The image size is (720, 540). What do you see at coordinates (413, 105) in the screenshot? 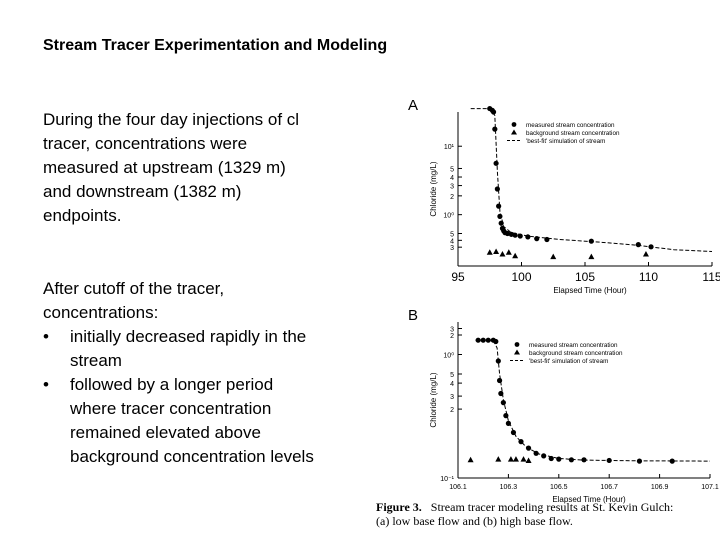
I see `panel-label: A` at bounding box center [413, 105].